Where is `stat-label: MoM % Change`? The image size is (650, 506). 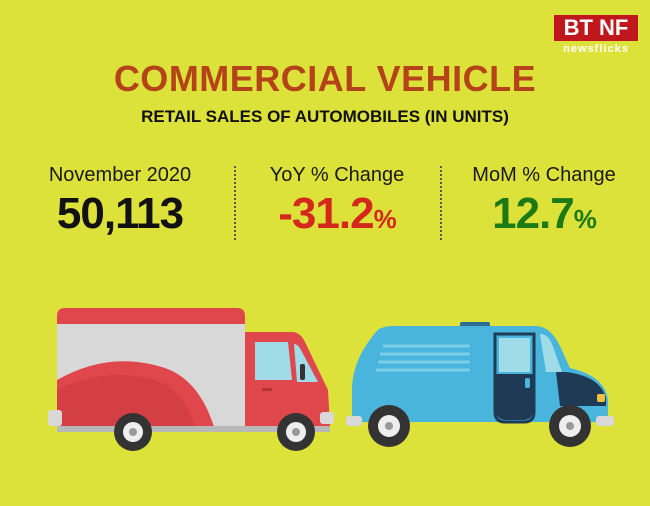 stat-label: MoM % Change is located at coordinates (544, 175).